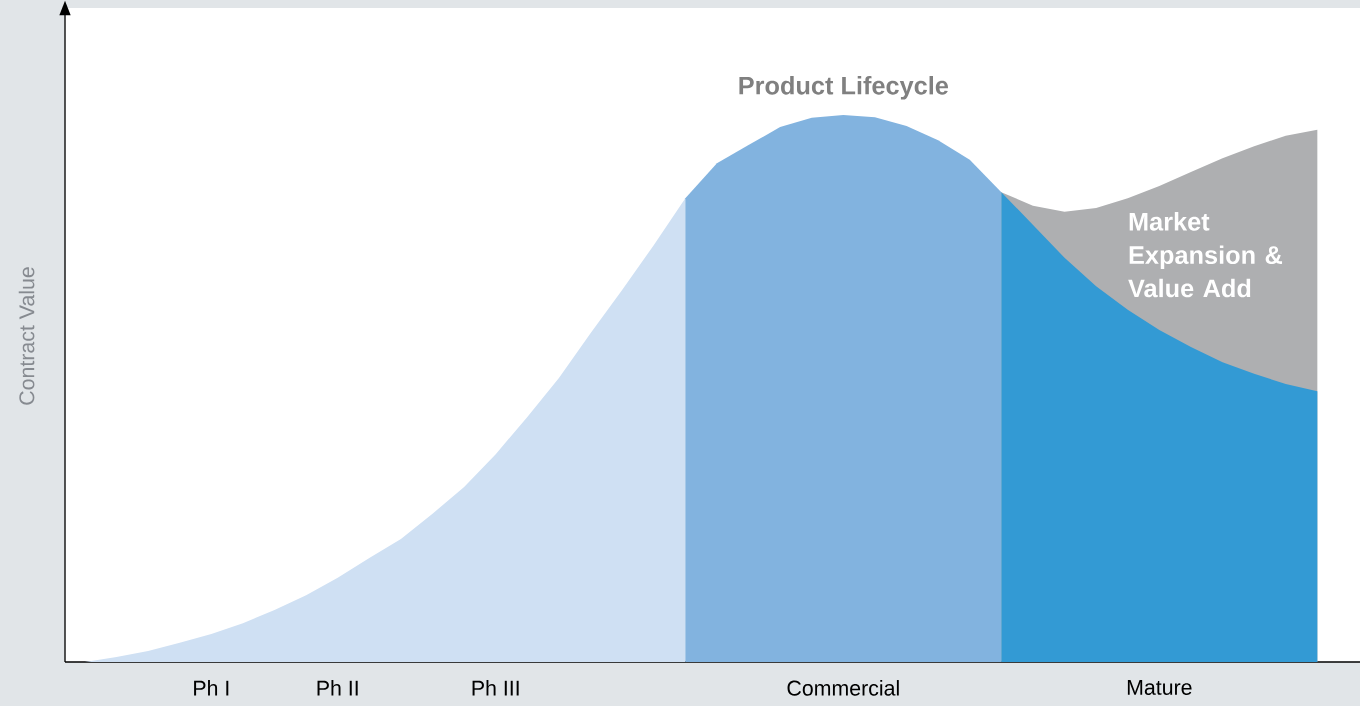 The image size is (1360, 706). Describe the element at coordinates (844, 88) in the screenshot. I see `text: Product Lifecycle` at that location.